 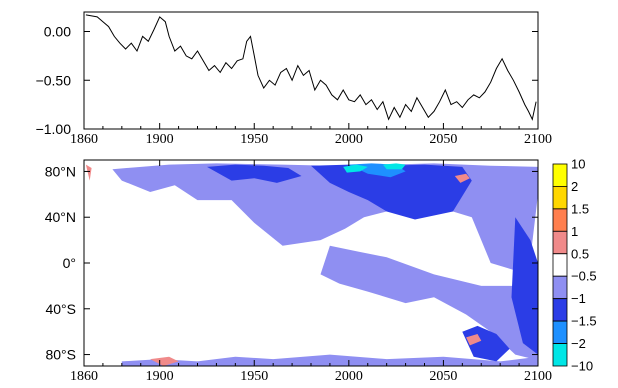 What do you see at coordinates (54, 129) in the screenshot?
I see `line-y-tick-label: −1.00` at bounding box center [54, 129].